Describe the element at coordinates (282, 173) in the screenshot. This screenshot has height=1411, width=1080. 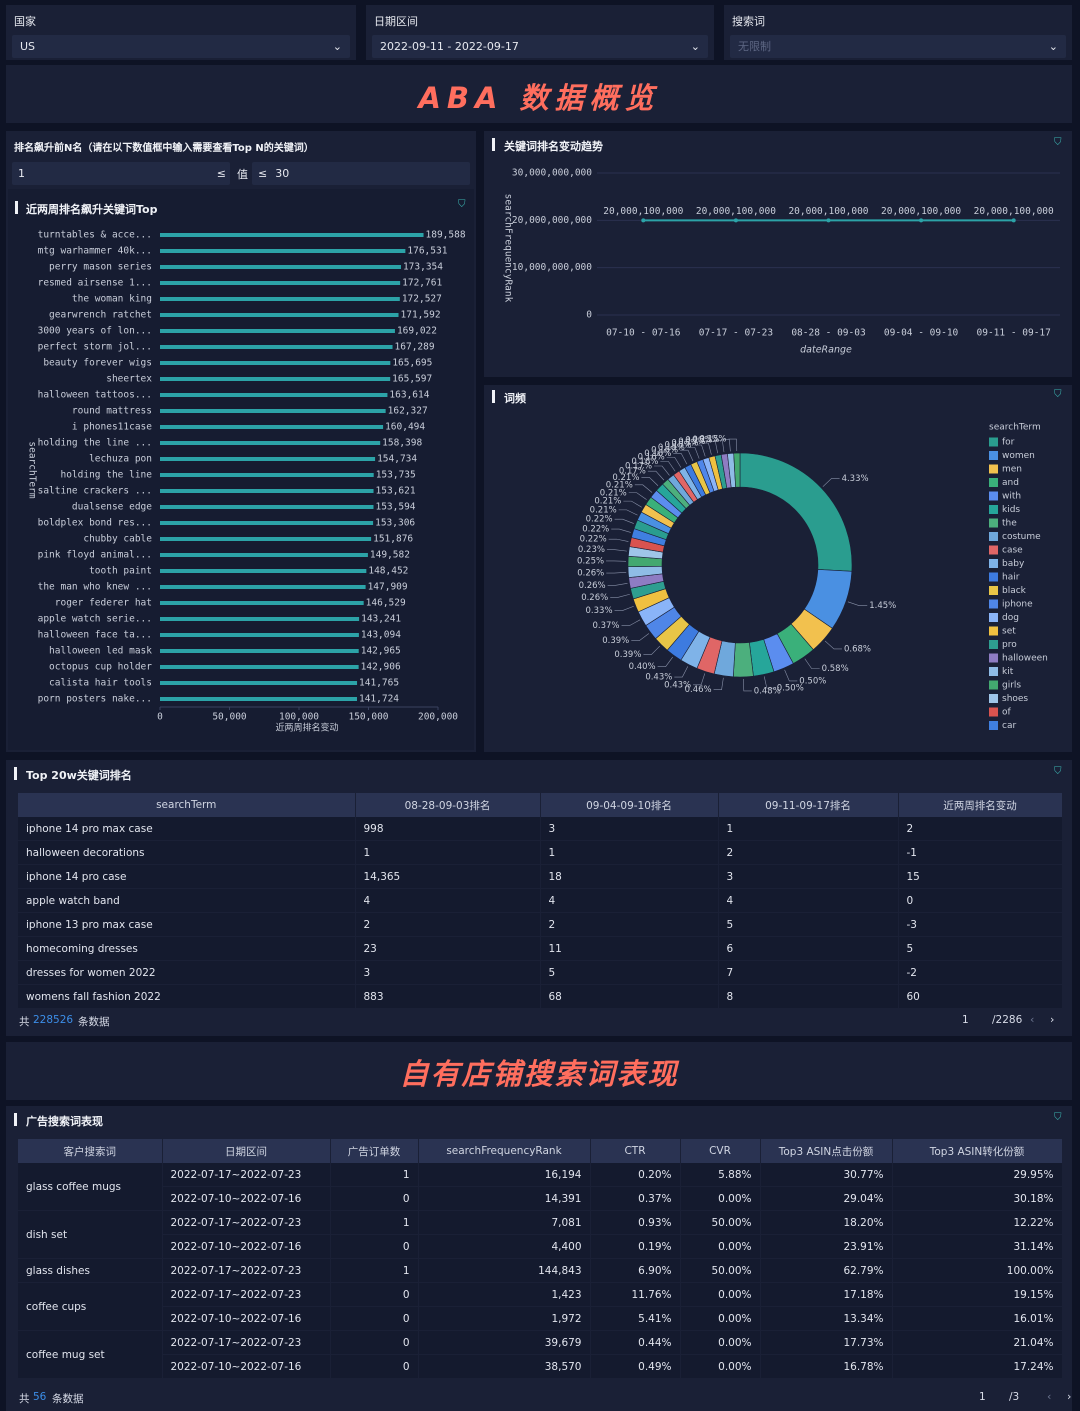
I see `input-value: 30` at that location.